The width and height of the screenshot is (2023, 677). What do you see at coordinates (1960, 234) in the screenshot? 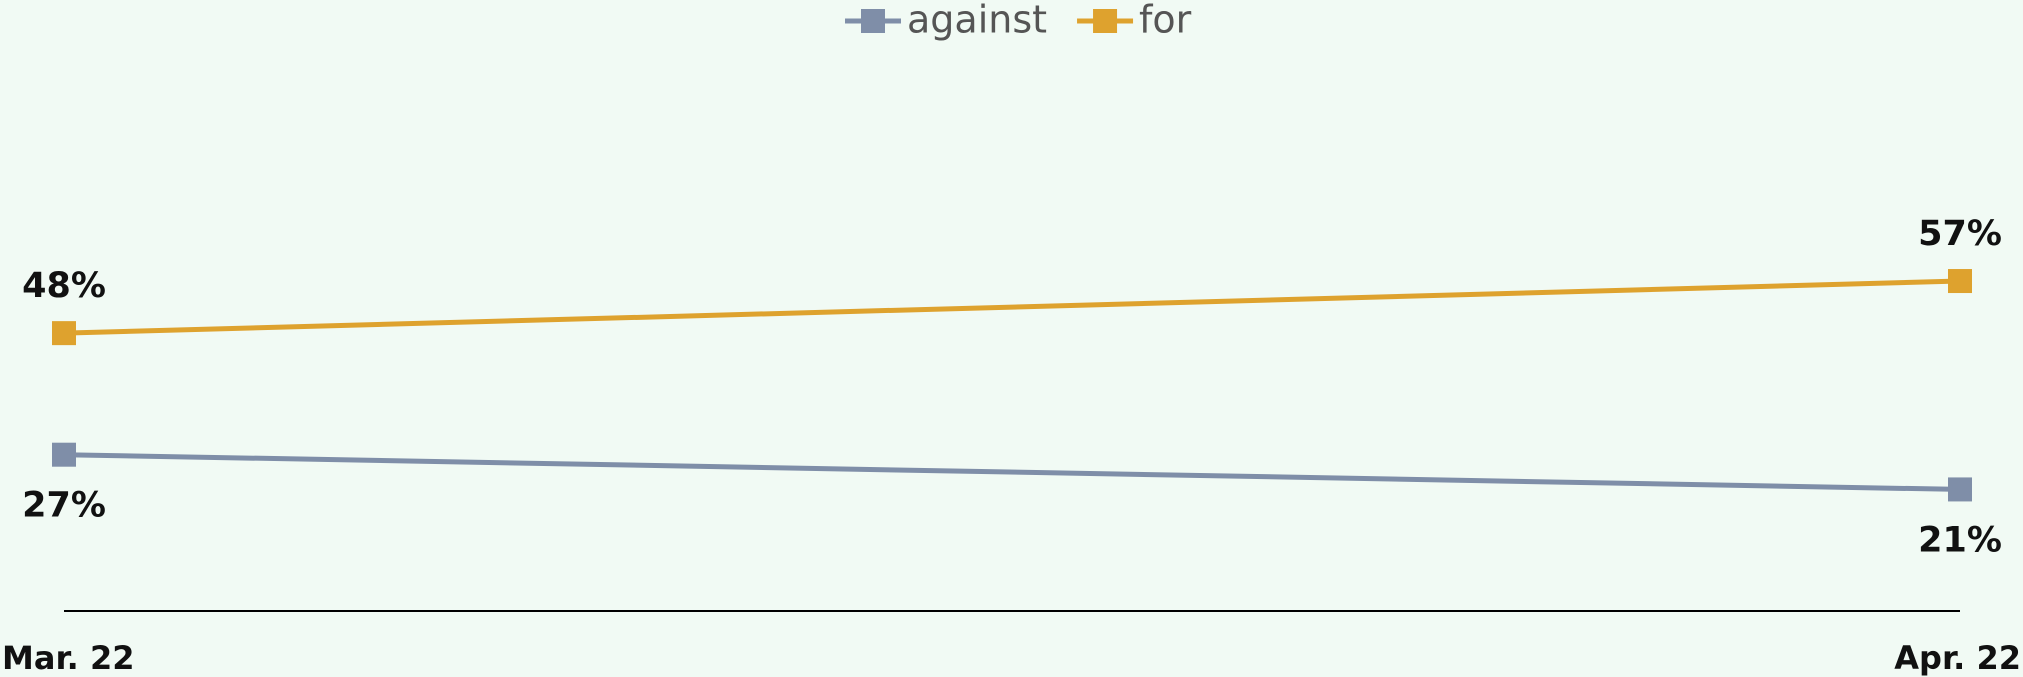
I see `data-label: 57%` at bounding box center [1960, 234].